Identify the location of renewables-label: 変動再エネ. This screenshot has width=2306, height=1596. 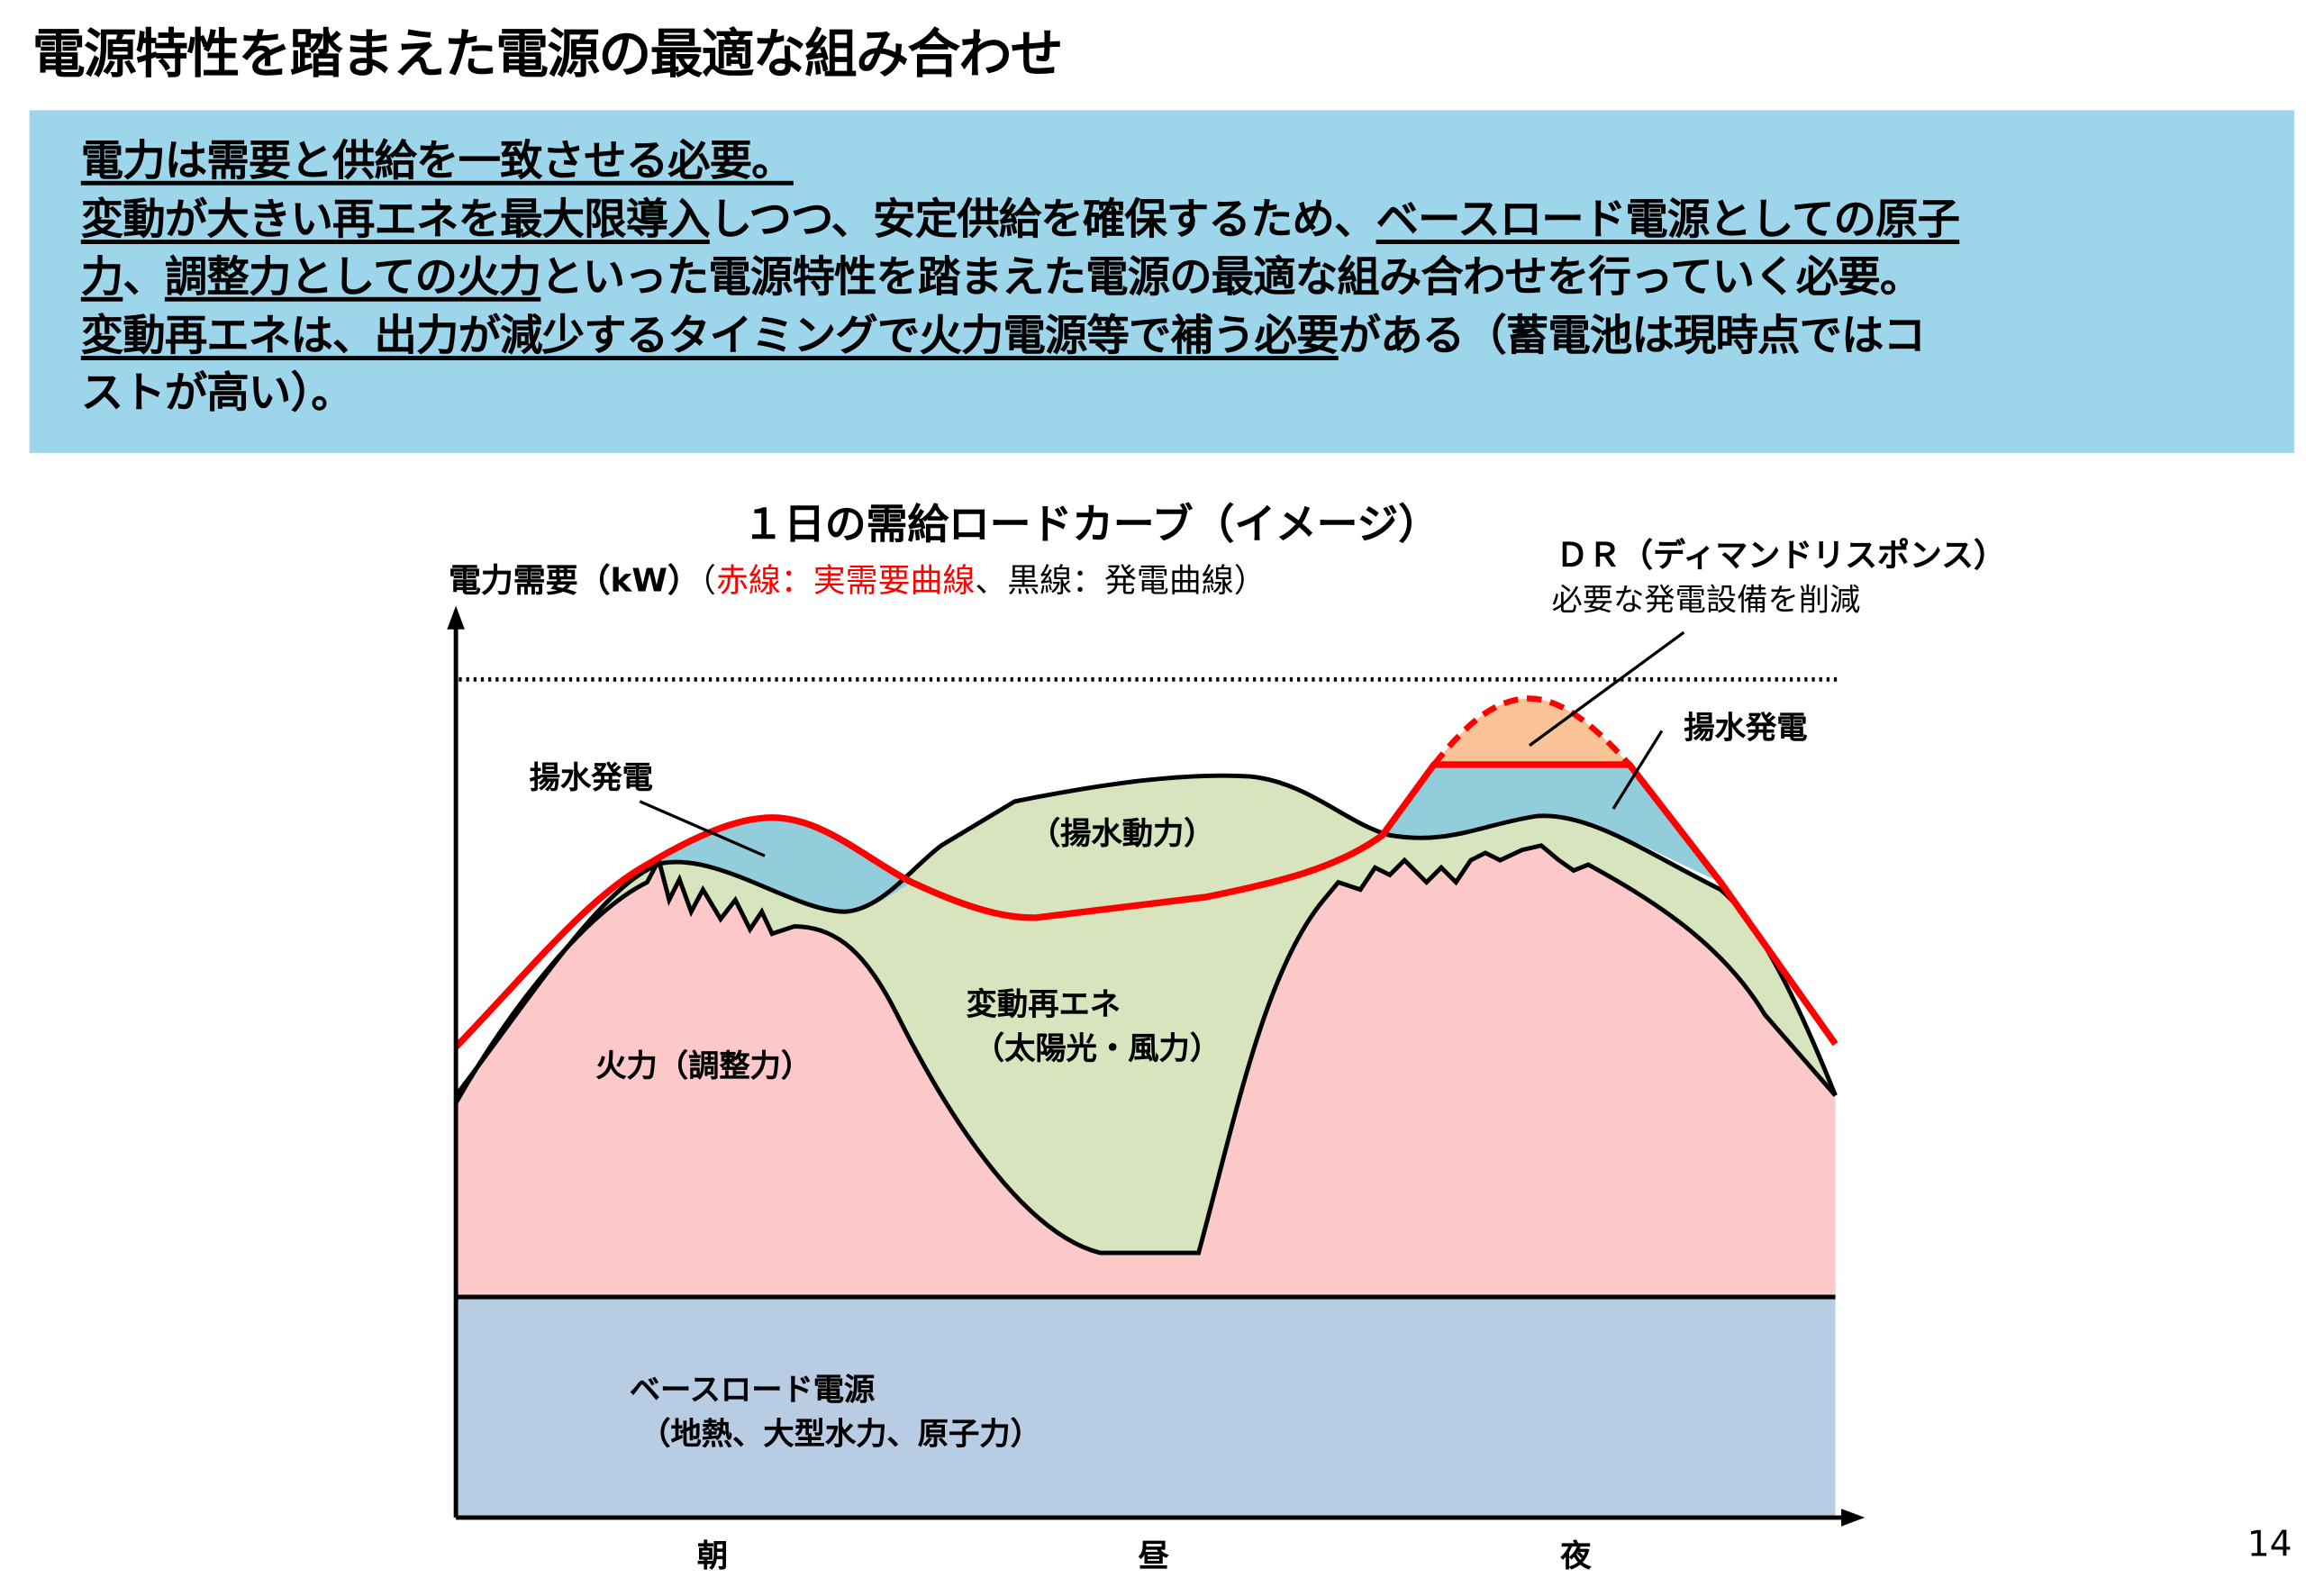
(1043, 1004).